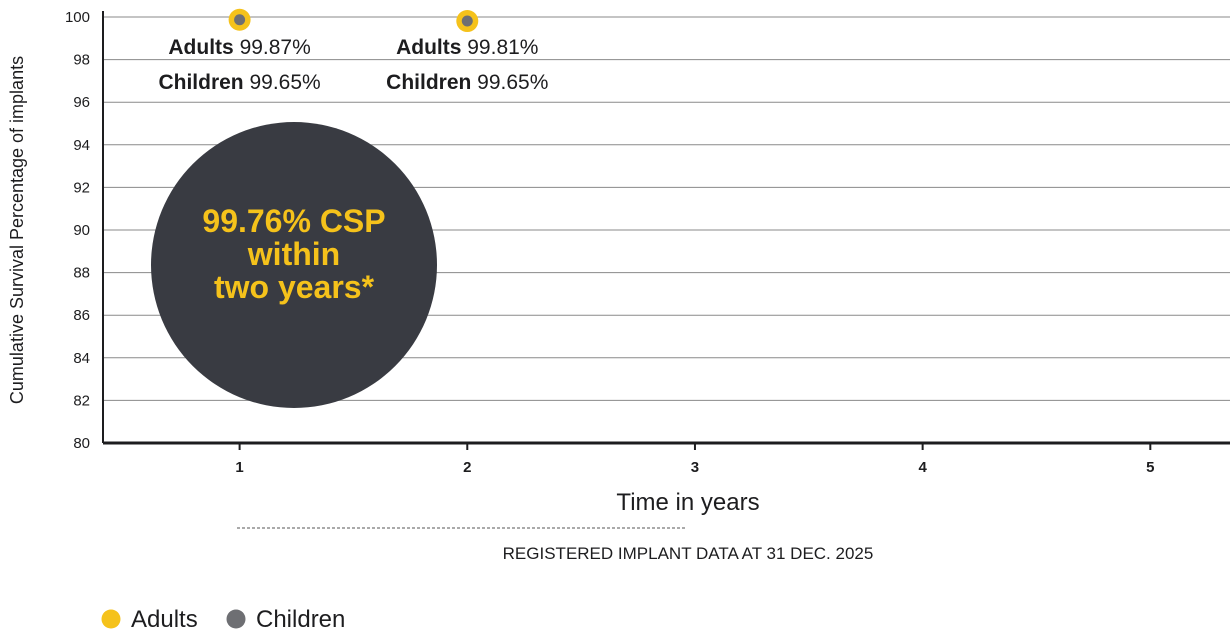  I want to click on x-tick-label: 5, so click(1150, 467).